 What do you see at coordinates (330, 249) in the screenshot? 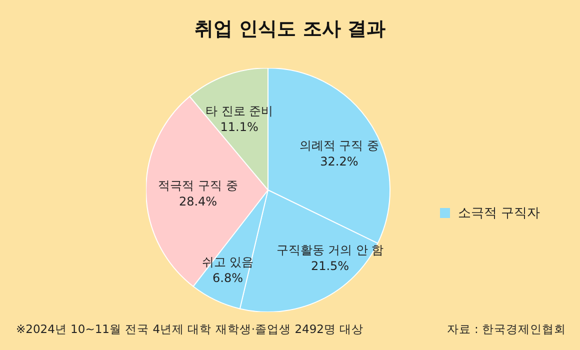
I see `slice-label: 구직활동 거의 안 함` at bounding box center [330, 249].